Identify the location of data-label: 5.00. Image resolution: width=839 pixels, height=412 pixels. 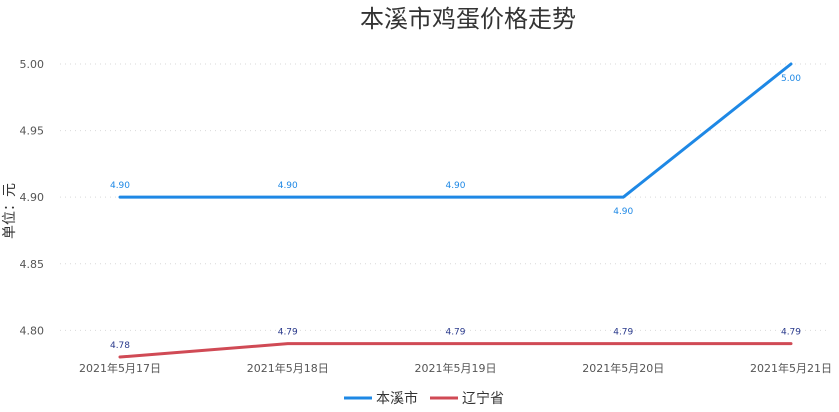
(791, 79).